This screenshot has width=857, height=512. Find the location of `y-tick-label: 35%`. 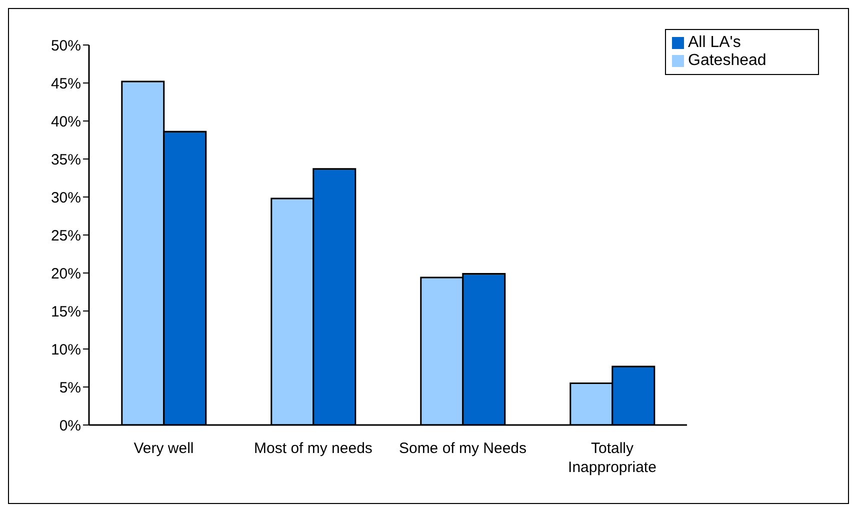

y-tick-label: 35% is located at coordinates (65, 159).